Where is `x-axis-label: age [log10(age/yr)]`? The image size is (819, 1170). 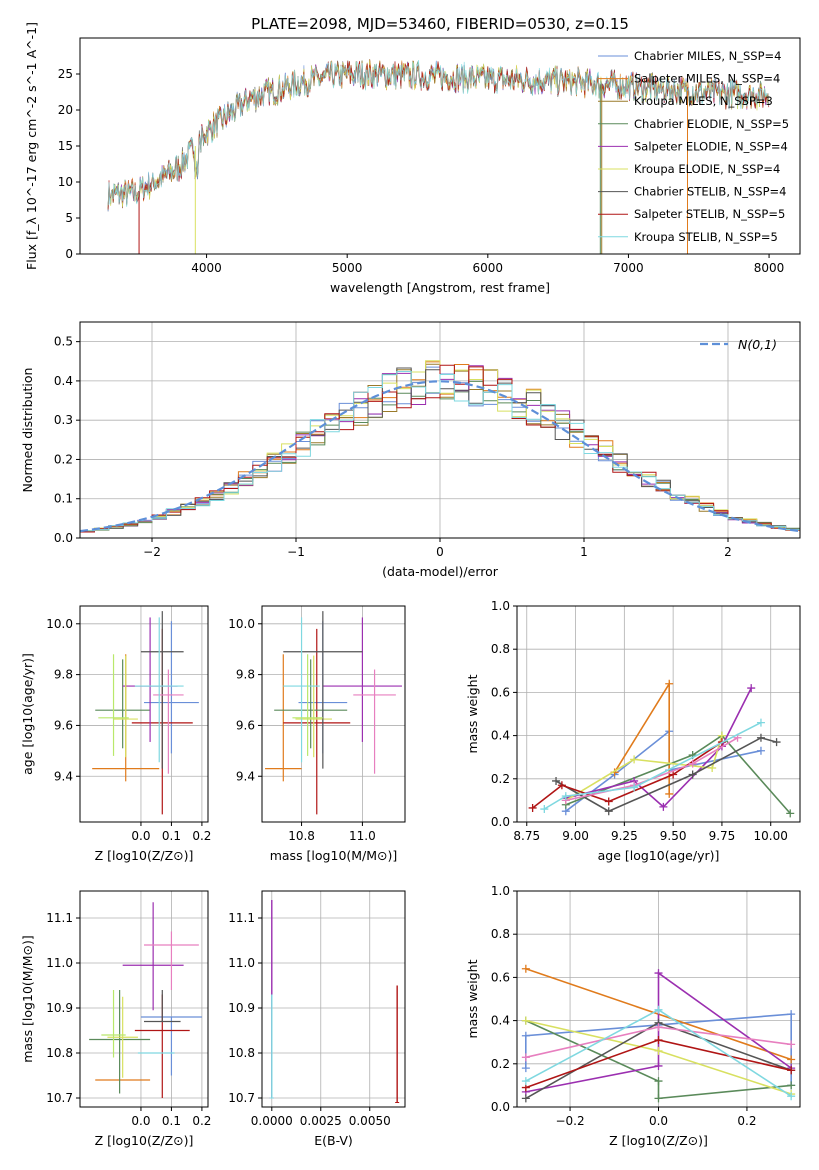
x-axis-label: age [log10(age/yr)] is located at coordinates (659, 855).